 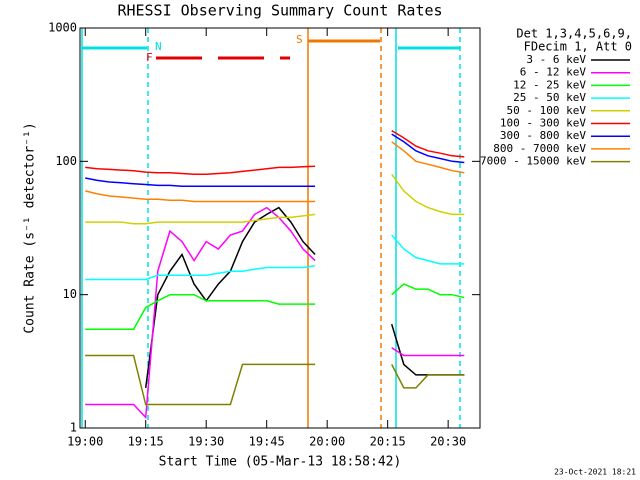 What do you see at coordinates (206, 442) in the screenshot?
I see `x-tick-label: 19:30` at bounding box center [206, 442].